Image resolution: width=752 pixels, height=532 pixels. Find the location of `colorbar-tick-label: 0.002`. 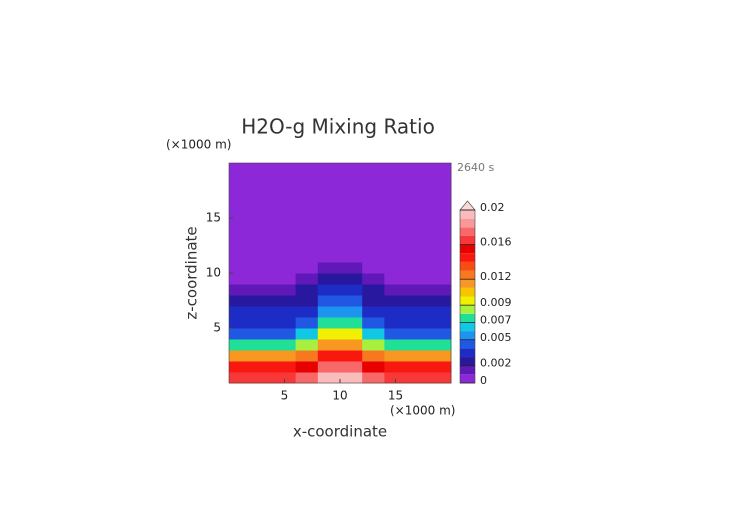

colorbar-tick-label: 0.002 is located at coordinates (496, 363).